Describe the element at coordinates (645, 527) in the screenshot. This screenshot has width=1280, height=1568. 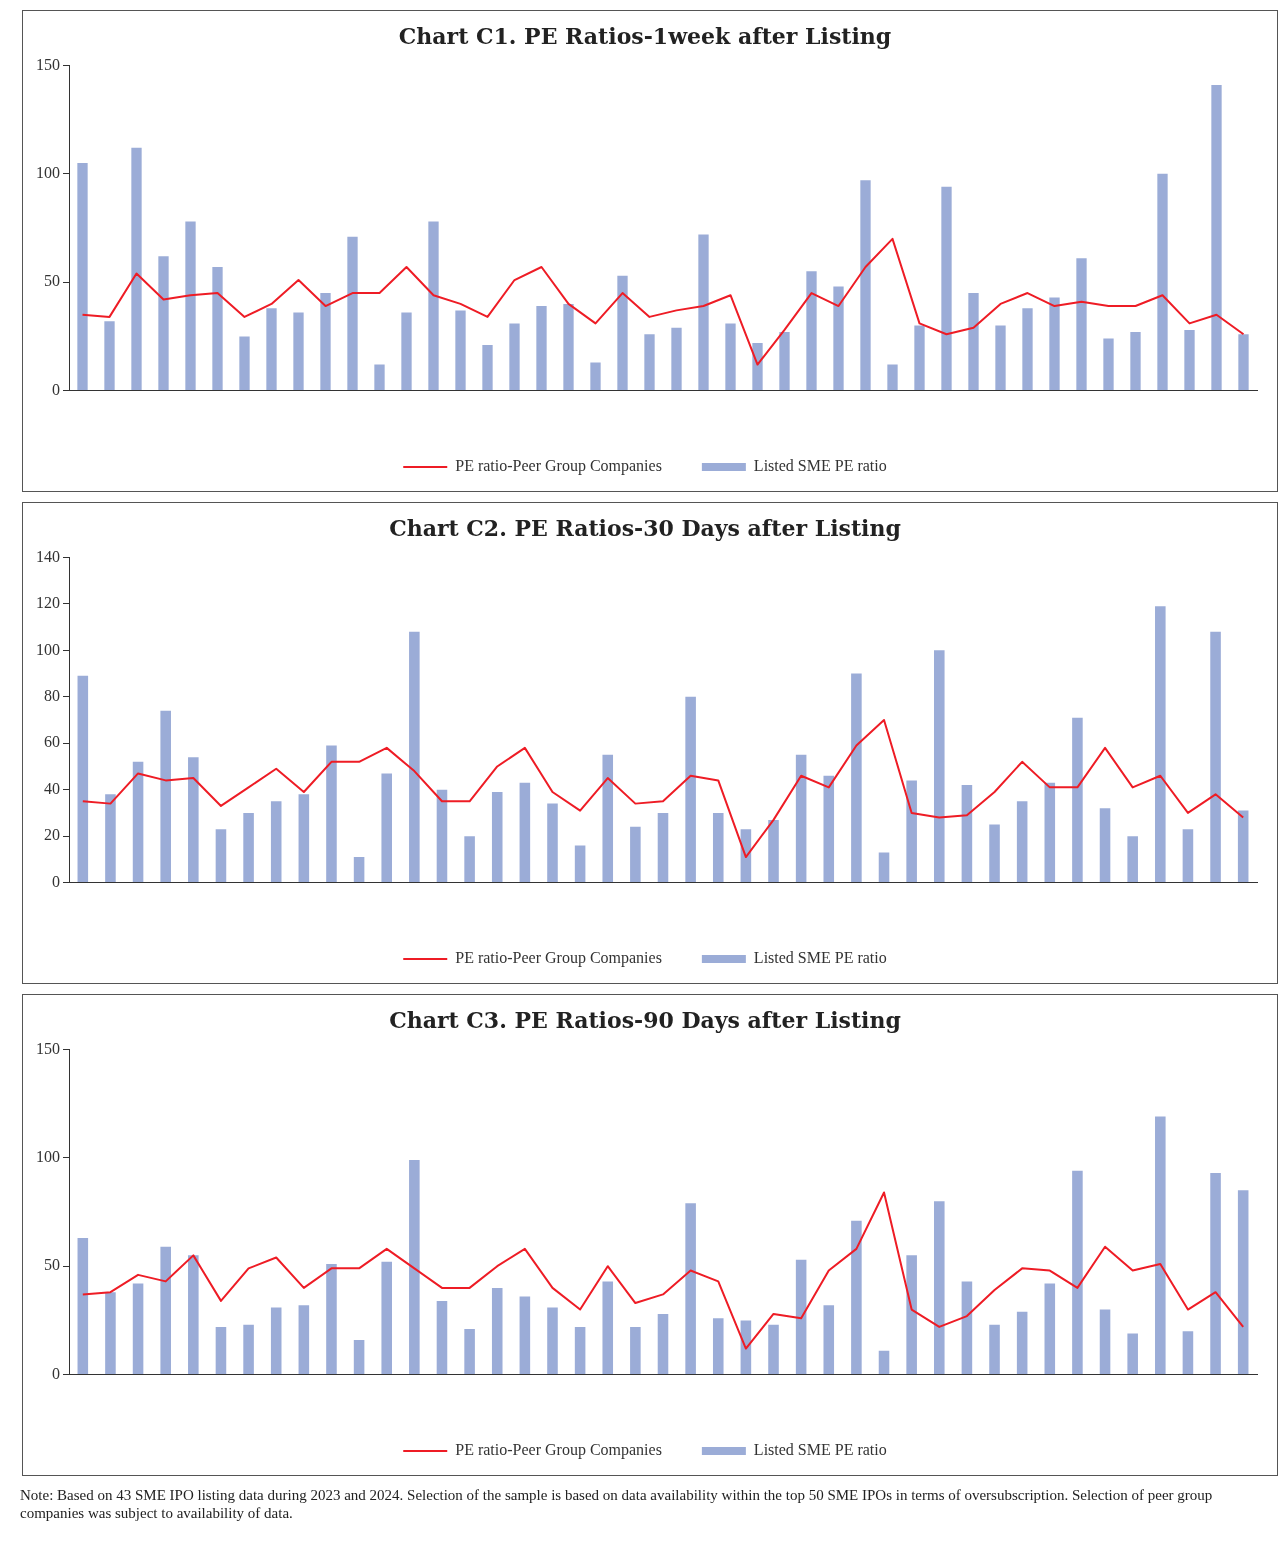
I see `chart-title: Chart C2. PE Ratios-30 Days after Listing` at that location.